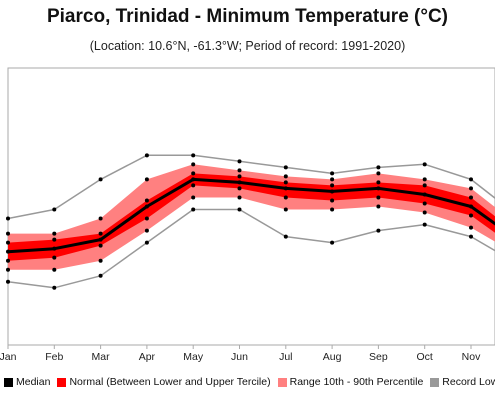 The image size is (495, 400). What do you see at coordinates (8, 357) in the screenshot?
I see `x-tick-label: Jan` at bounding box center [8, 357].